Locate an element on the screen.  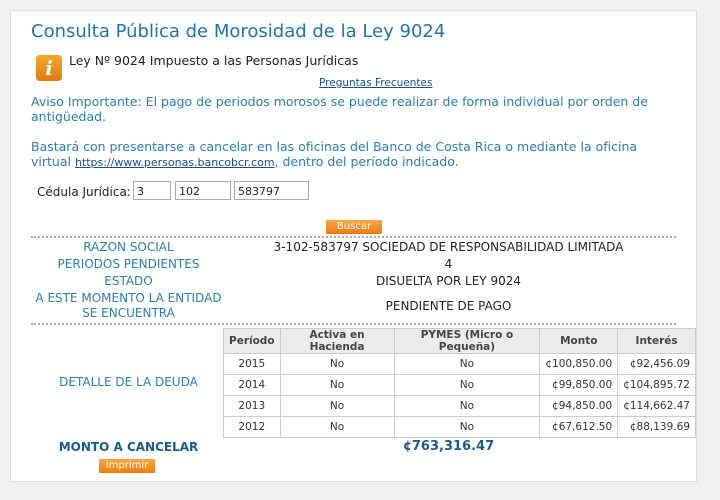
debt-row: 2012 No No ¢67,612.50 ¢88,139.69 is located at coordinates (459, 427).